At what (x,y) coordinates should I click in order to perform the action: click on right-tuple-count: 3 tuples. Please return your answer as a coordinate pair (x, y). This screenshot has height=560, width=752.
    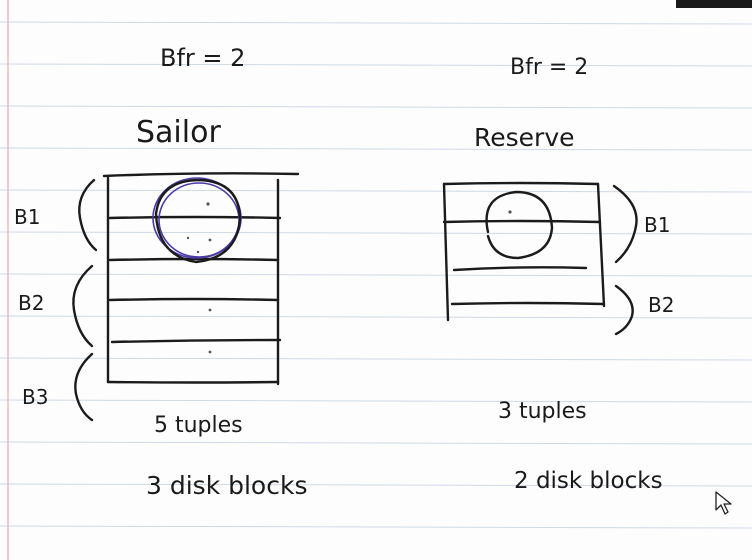
    Looking at the image, I should click on (542, 411).